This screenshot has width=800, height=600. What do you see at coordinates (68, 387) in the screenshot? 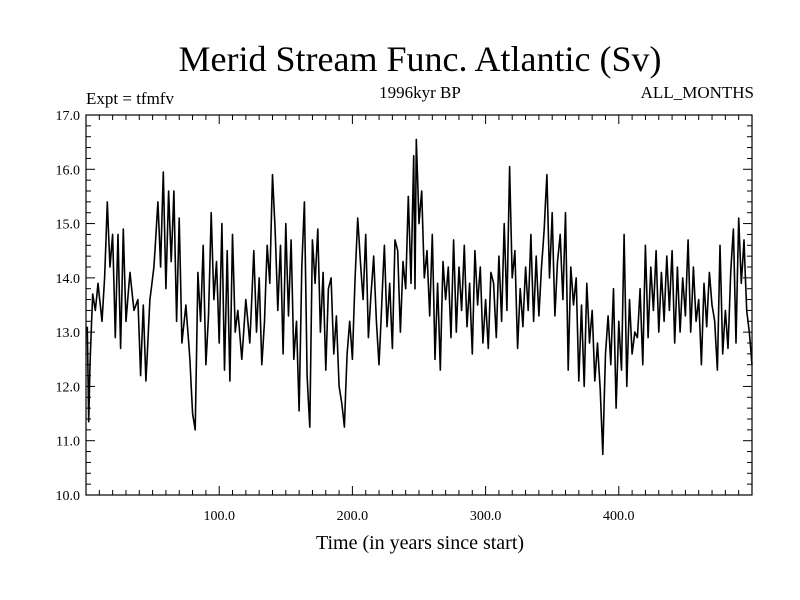
I see `y-tick-label: 12.0` at bounding box center [68, 387].